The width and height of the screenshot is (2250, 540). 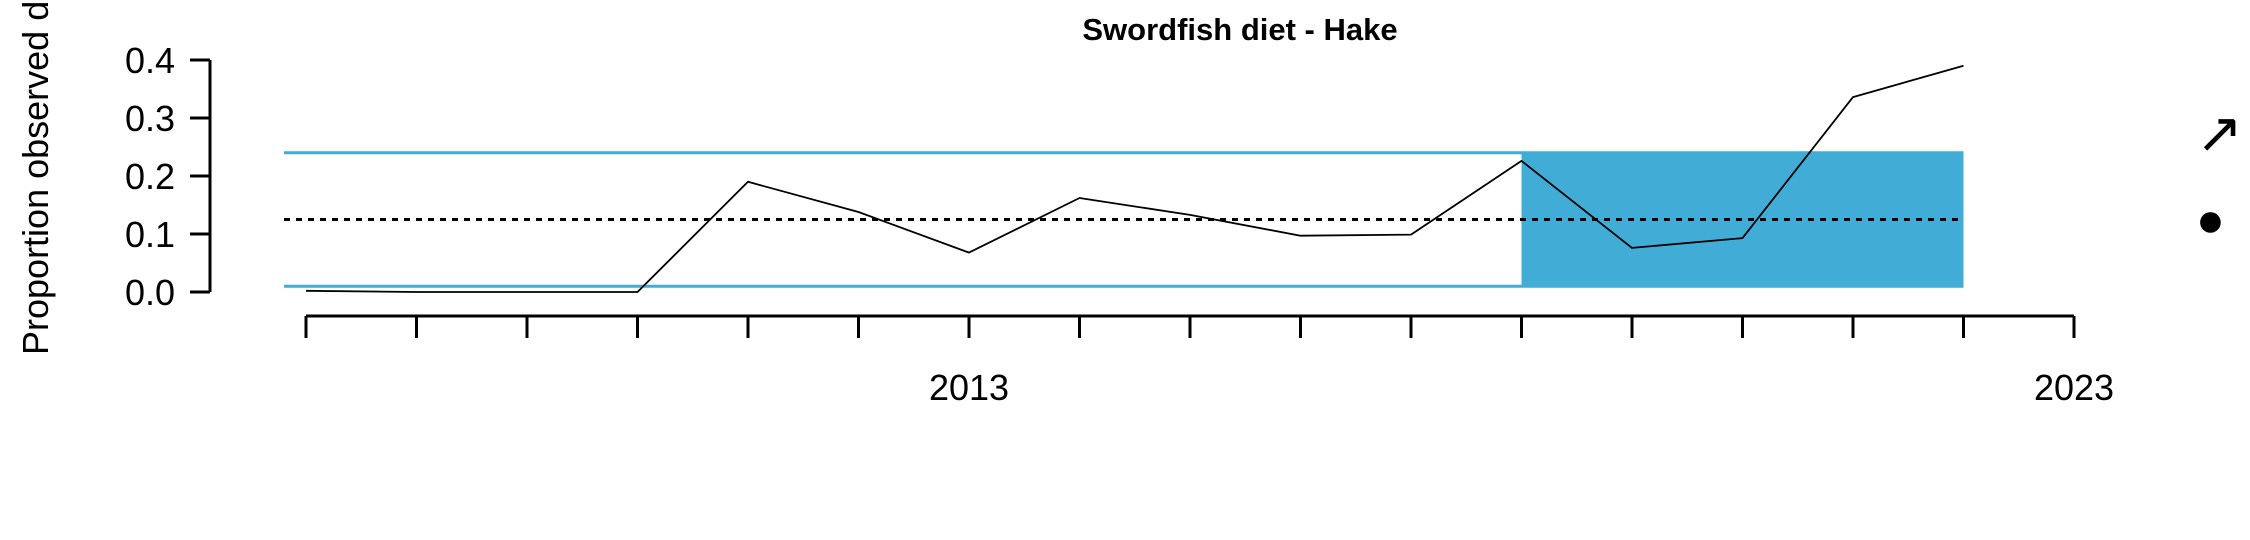 I want to click on x-axis: 2013 2023, so click(x=1209, y=361).